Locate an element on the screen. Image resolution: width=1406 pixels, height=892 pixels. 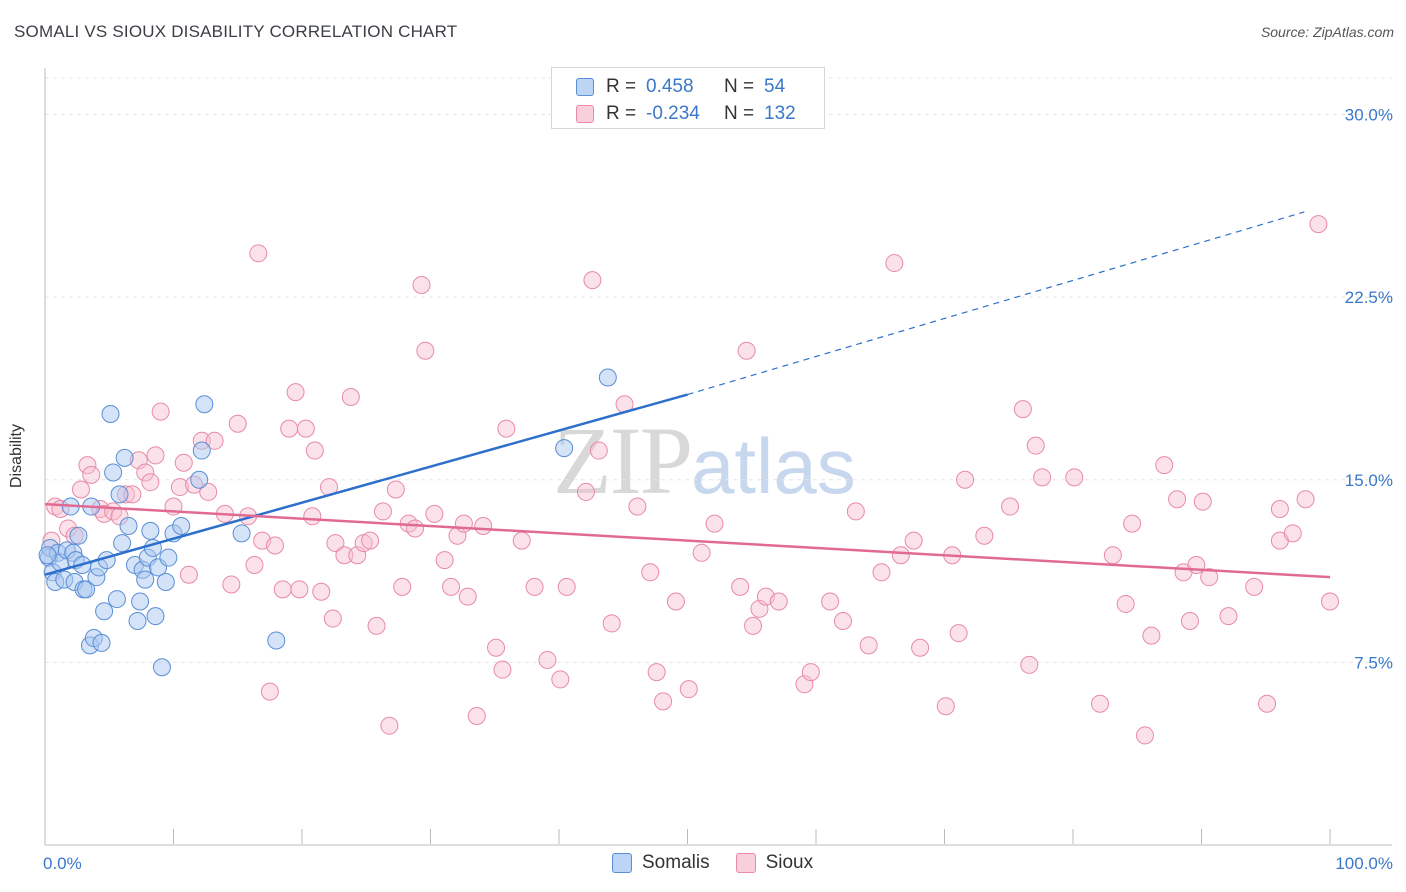
somali-trend-extension is located at coordinates (996, 303).